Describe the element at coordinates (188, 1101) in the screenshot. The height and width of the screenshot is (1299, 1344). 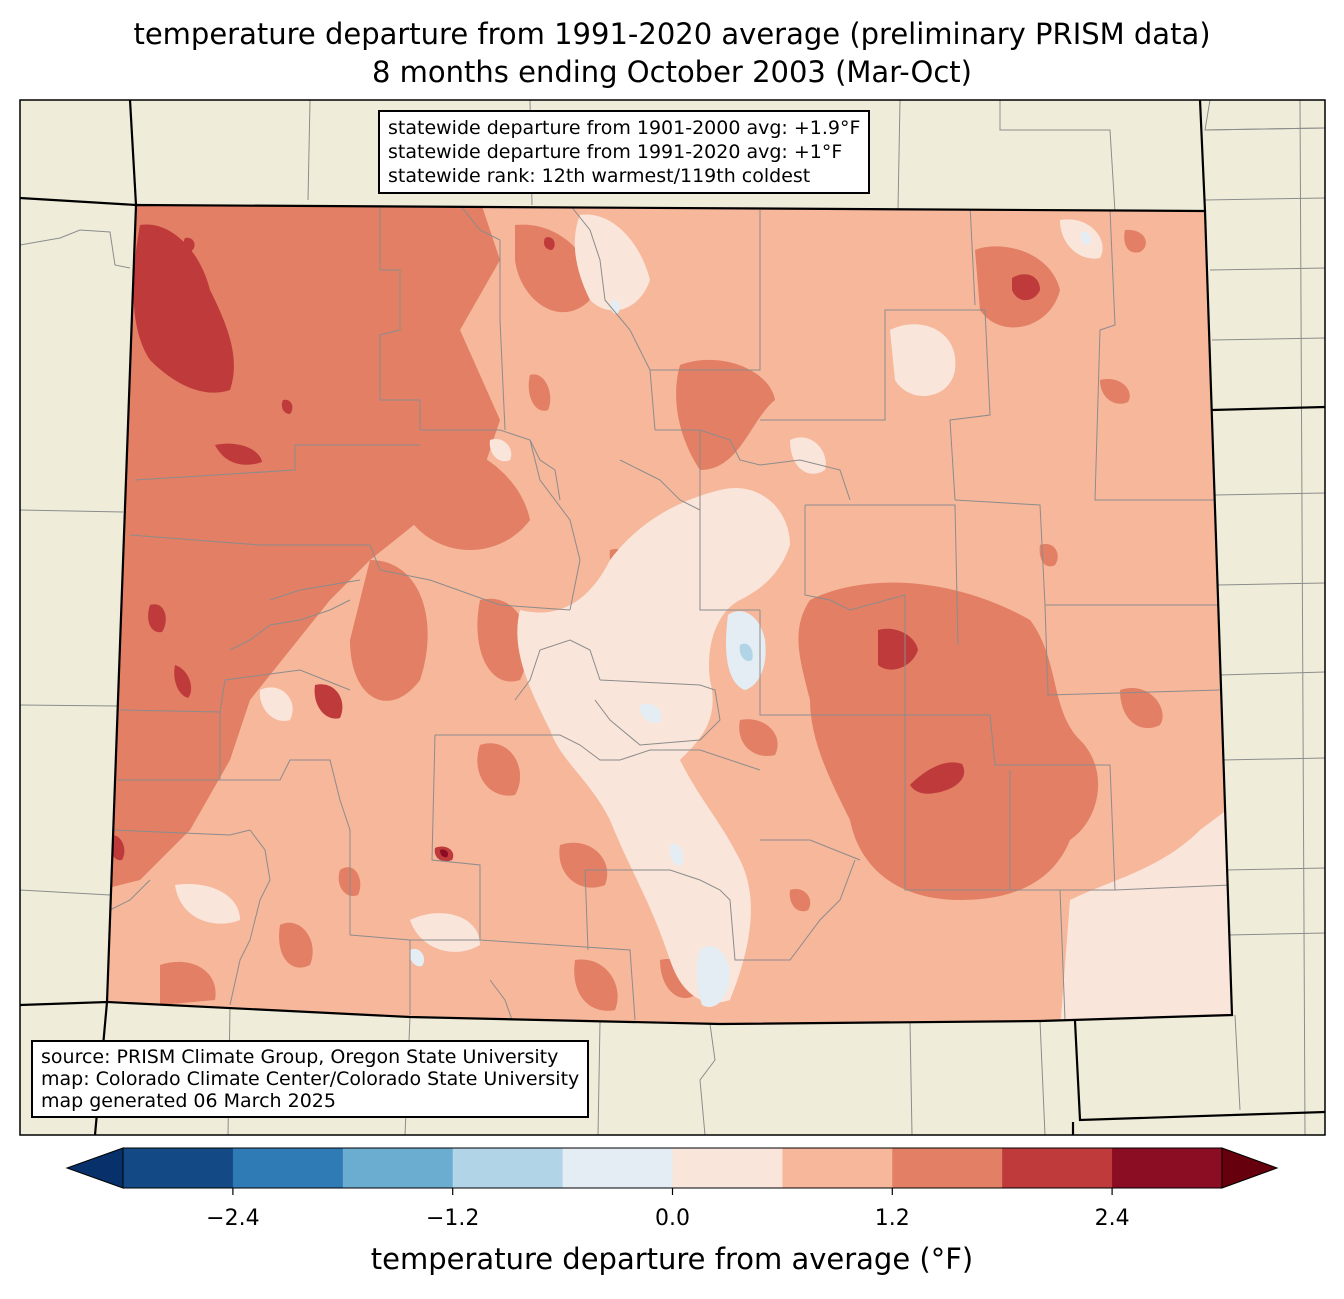
I see `generated-date-line: map generated 06 March 2025` at that location.